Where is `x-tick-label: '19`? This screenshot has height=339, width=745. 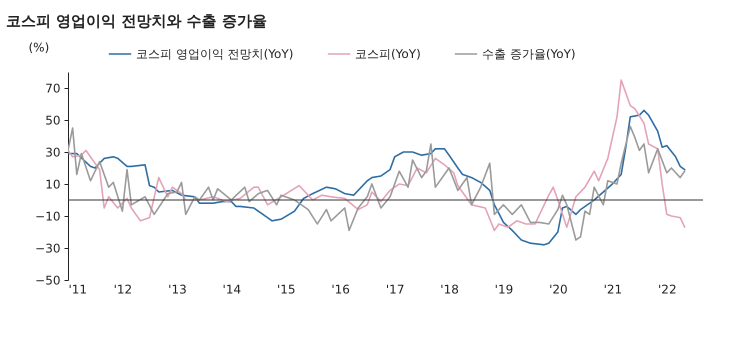 x-tick-label: '19 is located at coordinates (504, 289).